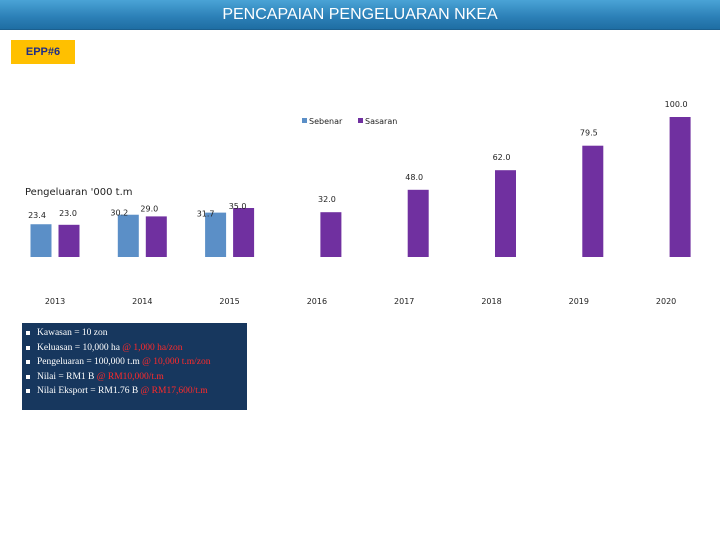 Image resolution: width=720 pixels, height=540 pixels. I want to click on info-item-text: Keluasan = 10,000 ha, so click(80, 347).